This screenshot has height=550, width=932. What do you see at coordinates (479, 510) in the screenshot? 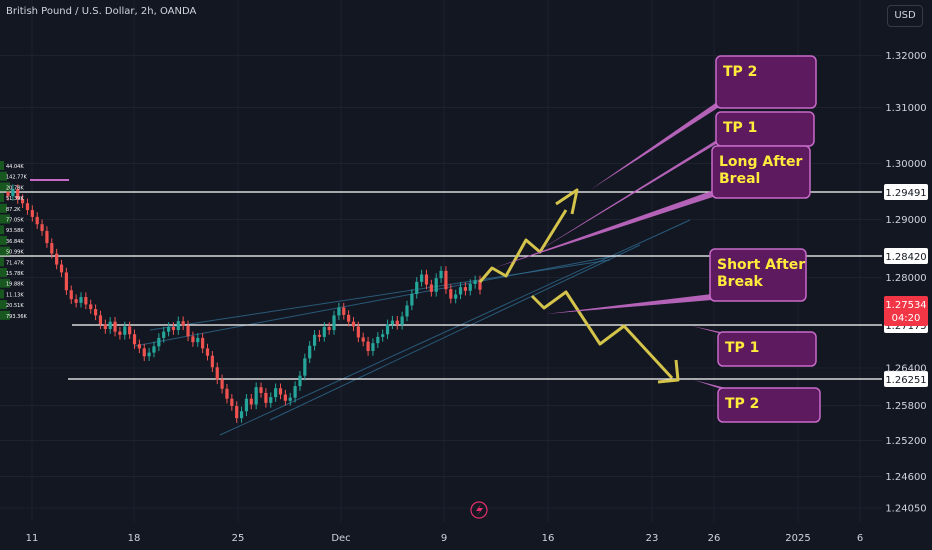
I see `lightning-icon` at bounding box center [479, 510].